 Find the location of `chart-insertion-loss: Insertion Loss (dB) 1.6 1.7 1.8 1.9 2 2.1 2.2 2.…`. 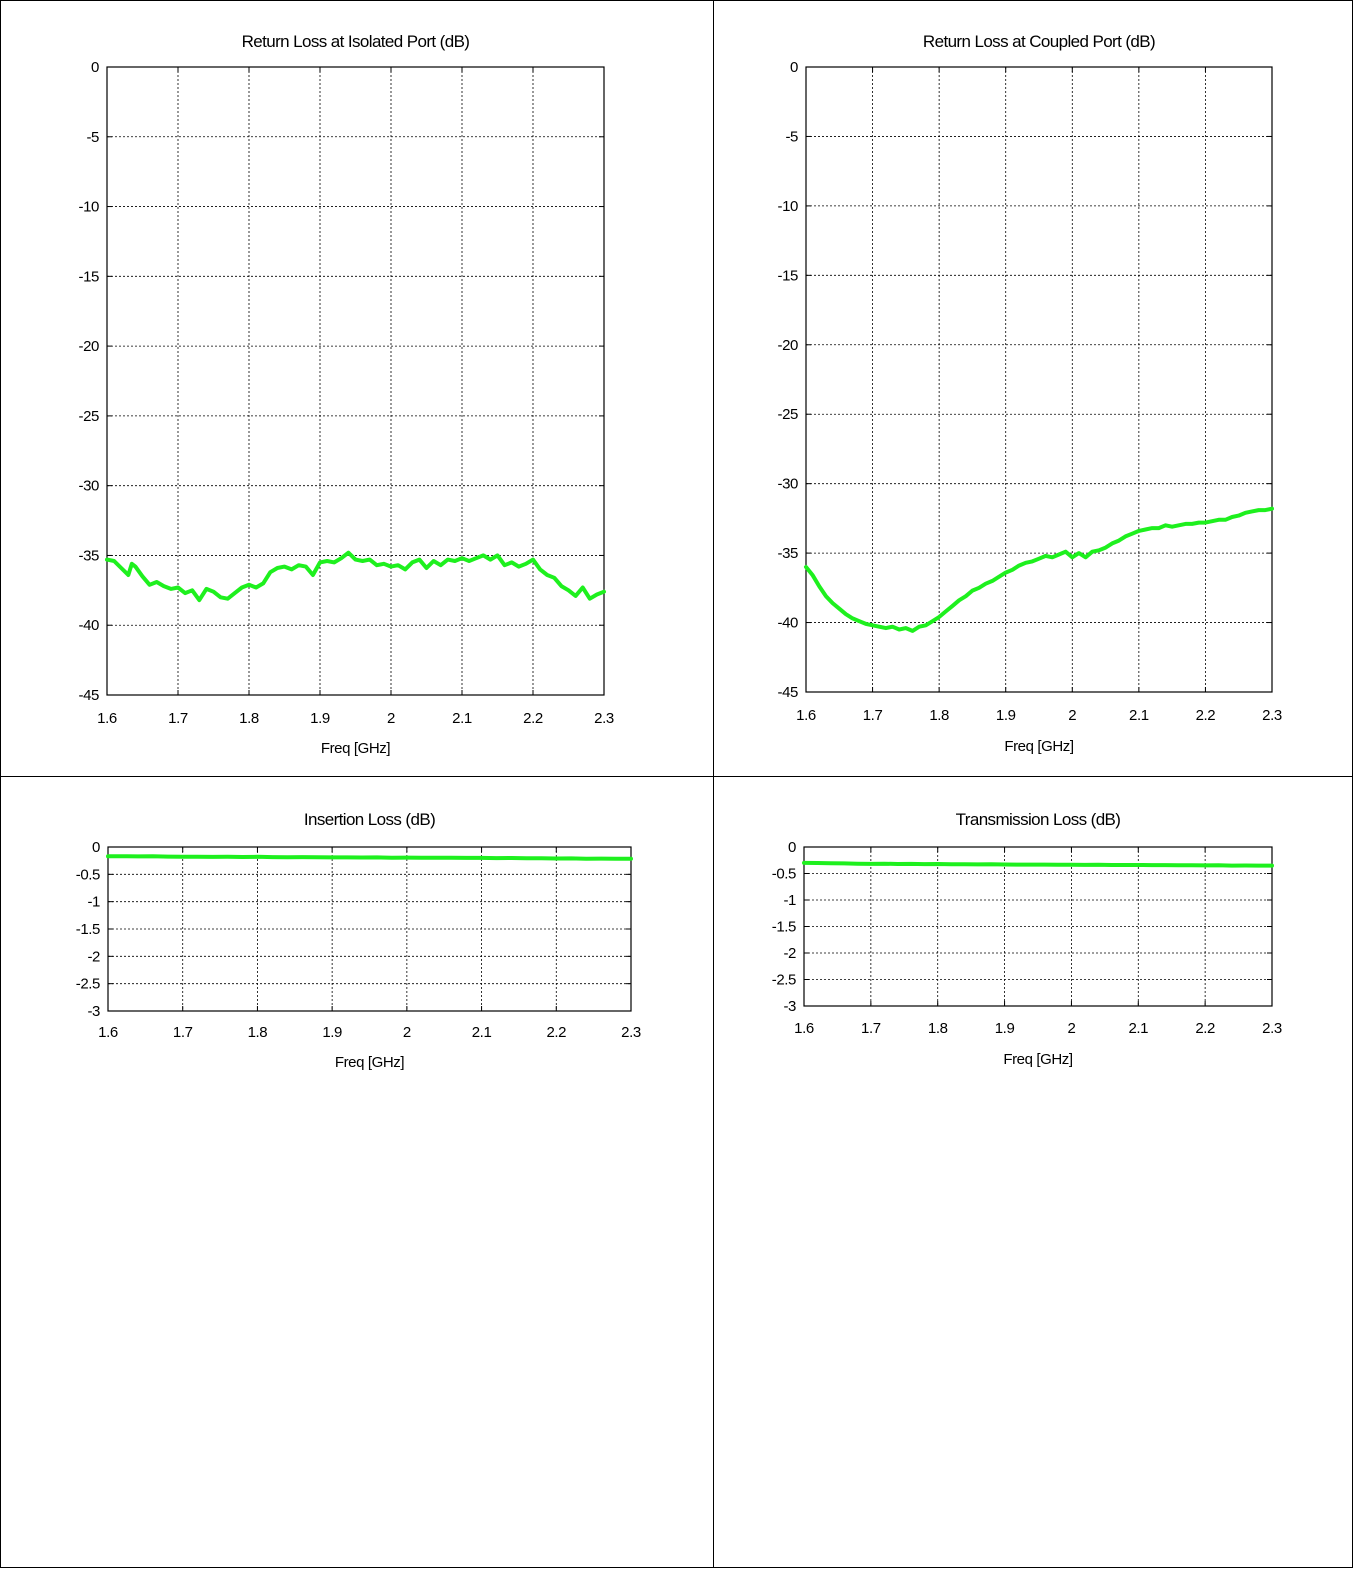

chart-insertion-loss: Insertion Loss (dB) 1.6 1.7 1.8 1.9 2 2.1 2.2 2.… is located at coordinates (359, 940).